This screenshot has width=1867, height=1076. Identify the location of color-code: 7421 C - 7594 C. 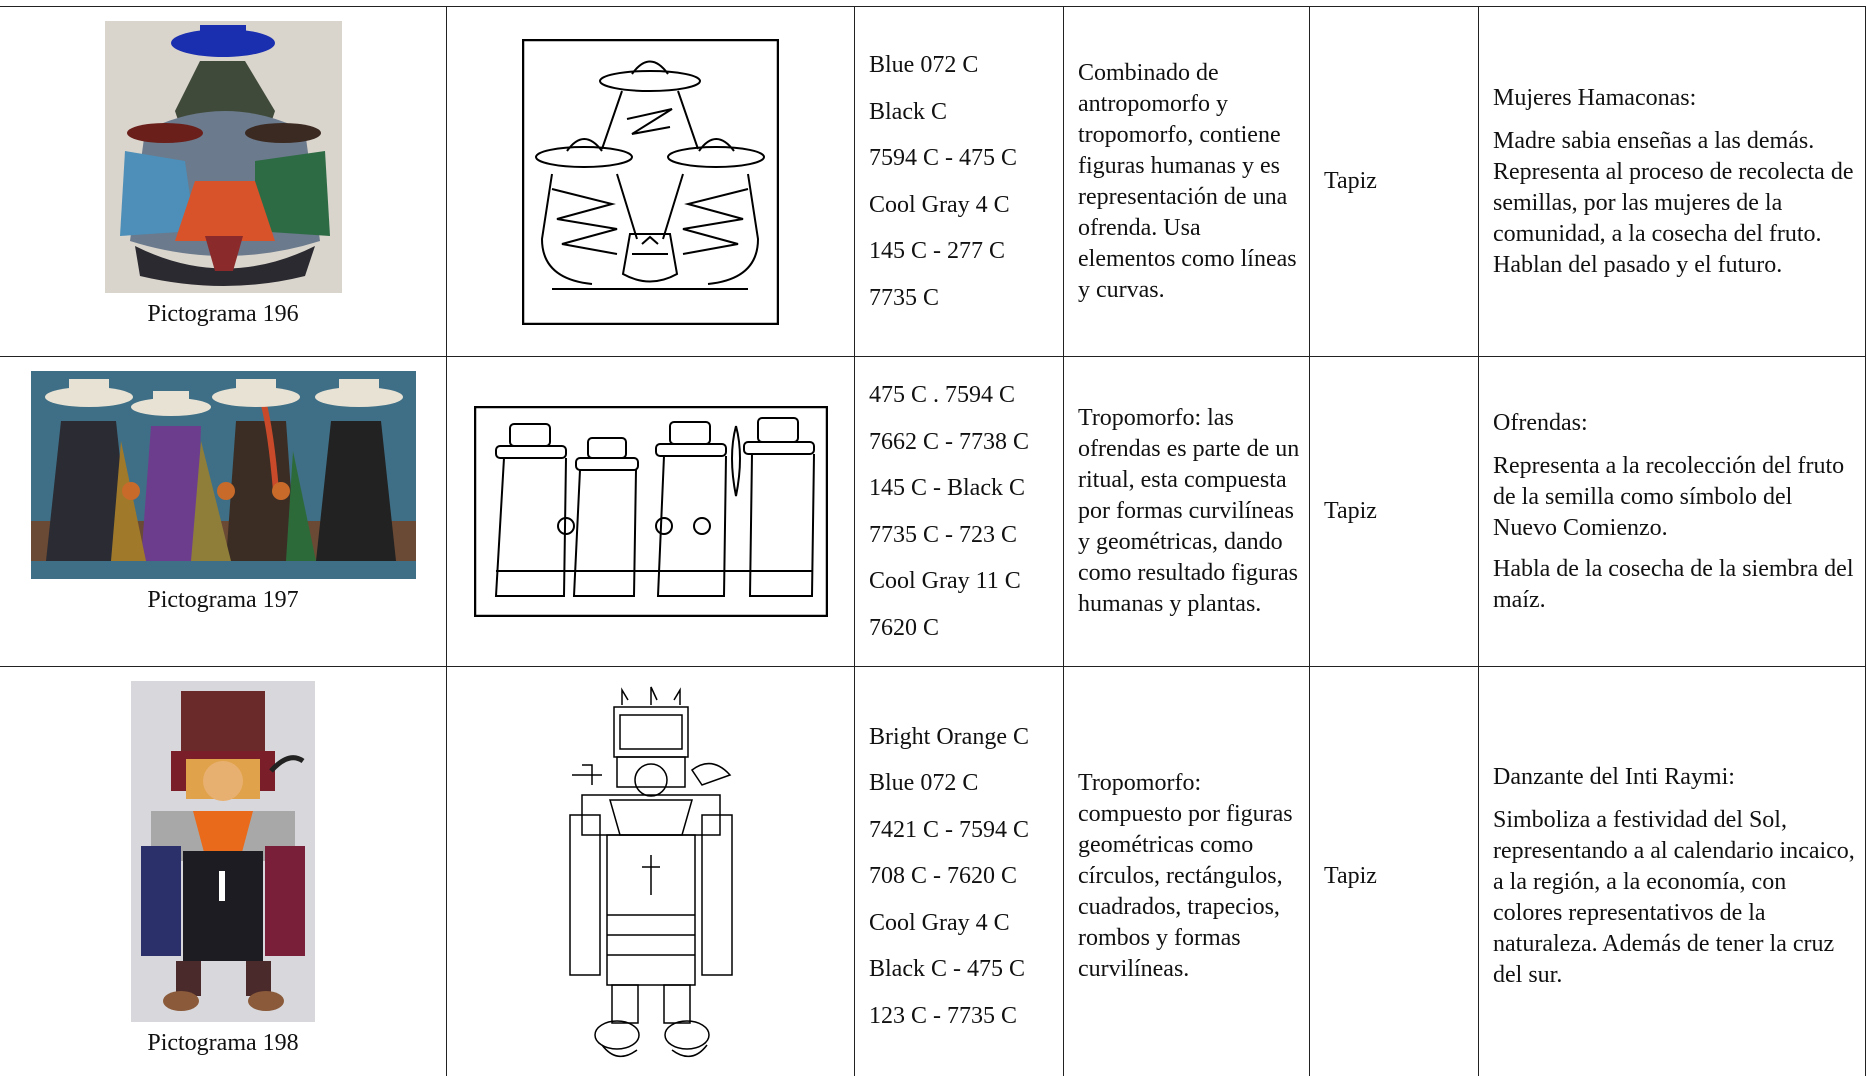
(949, 829).